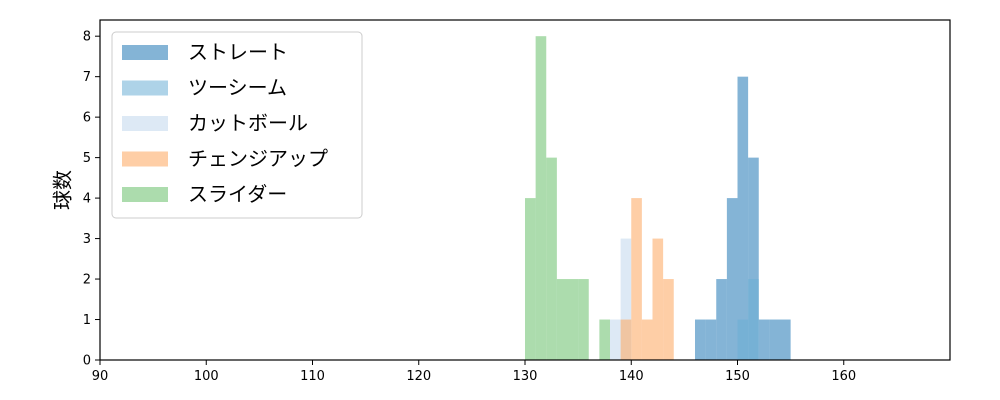 The image size is (1000, 400). What do you see at coordinates (87, 361) in the screenshot?
I see `y-tick-label: 0` at bounding box center [87, 361].